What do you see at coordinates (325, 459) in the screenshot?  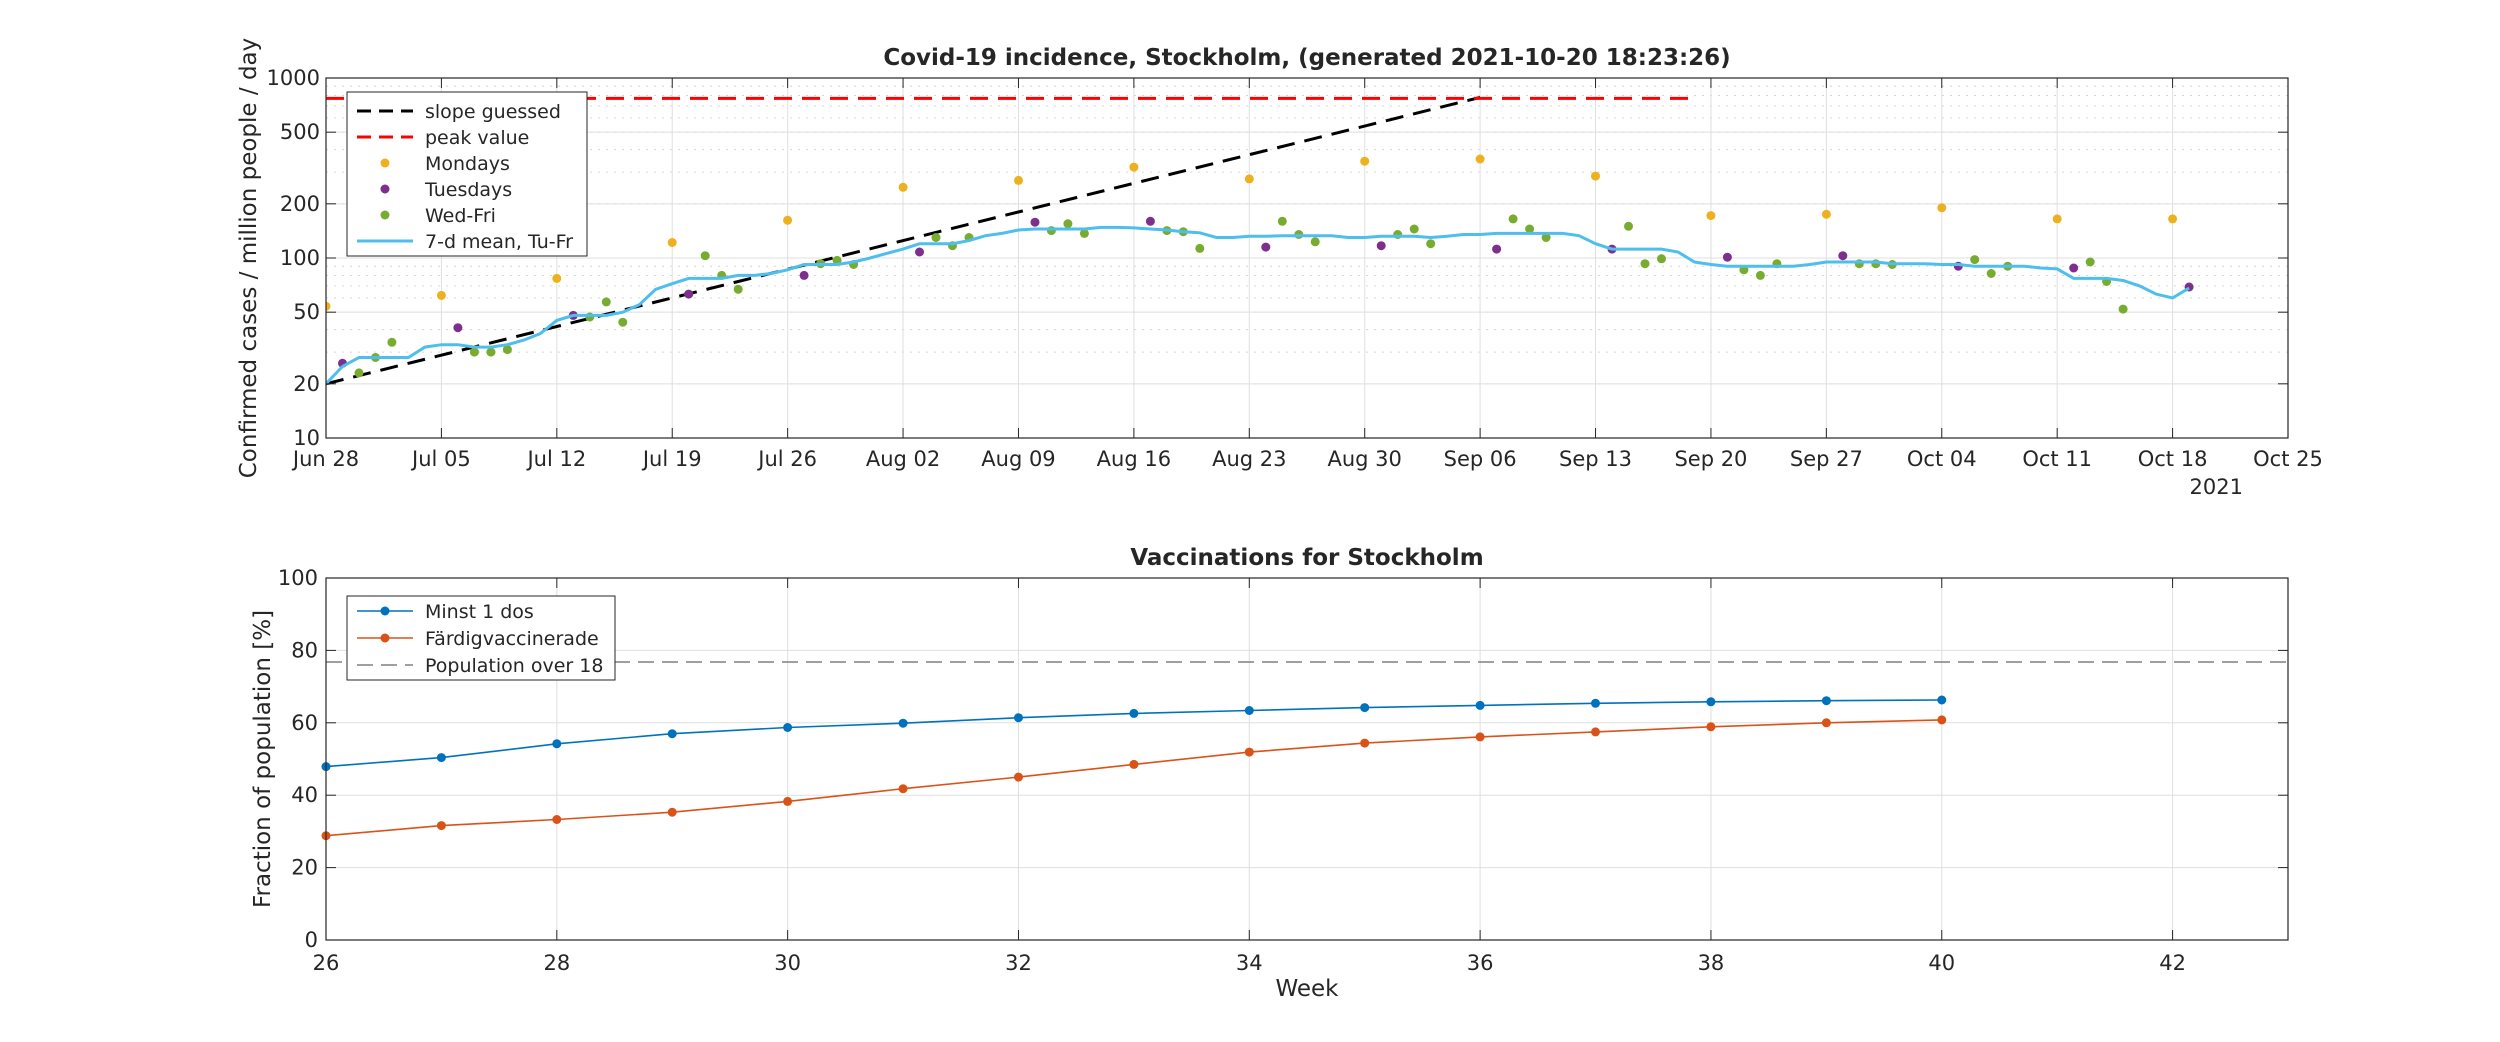 I see `x-tick-label: Jun 28` at bounding box center [325, 459].